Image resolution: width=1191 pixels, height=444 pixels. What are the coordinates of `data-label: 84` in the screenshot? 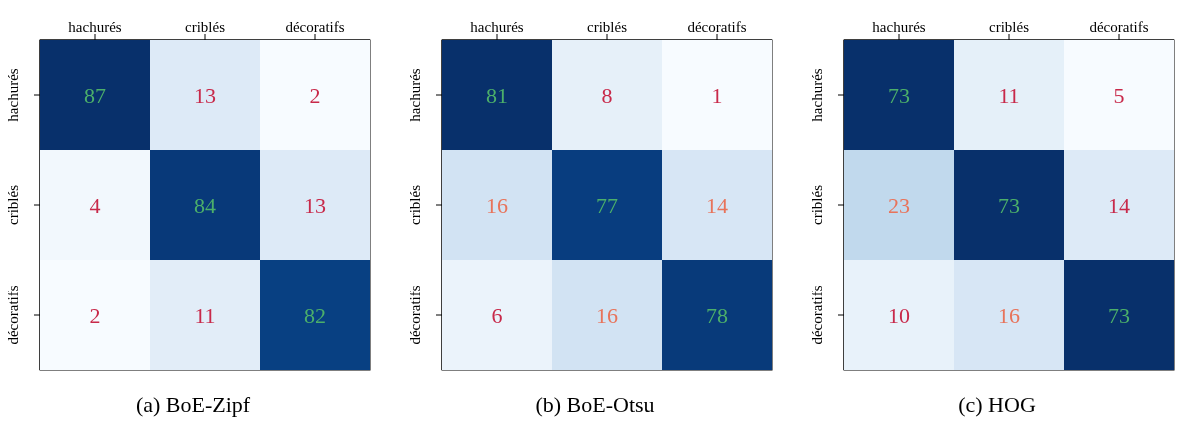 It's located at (205, 205).